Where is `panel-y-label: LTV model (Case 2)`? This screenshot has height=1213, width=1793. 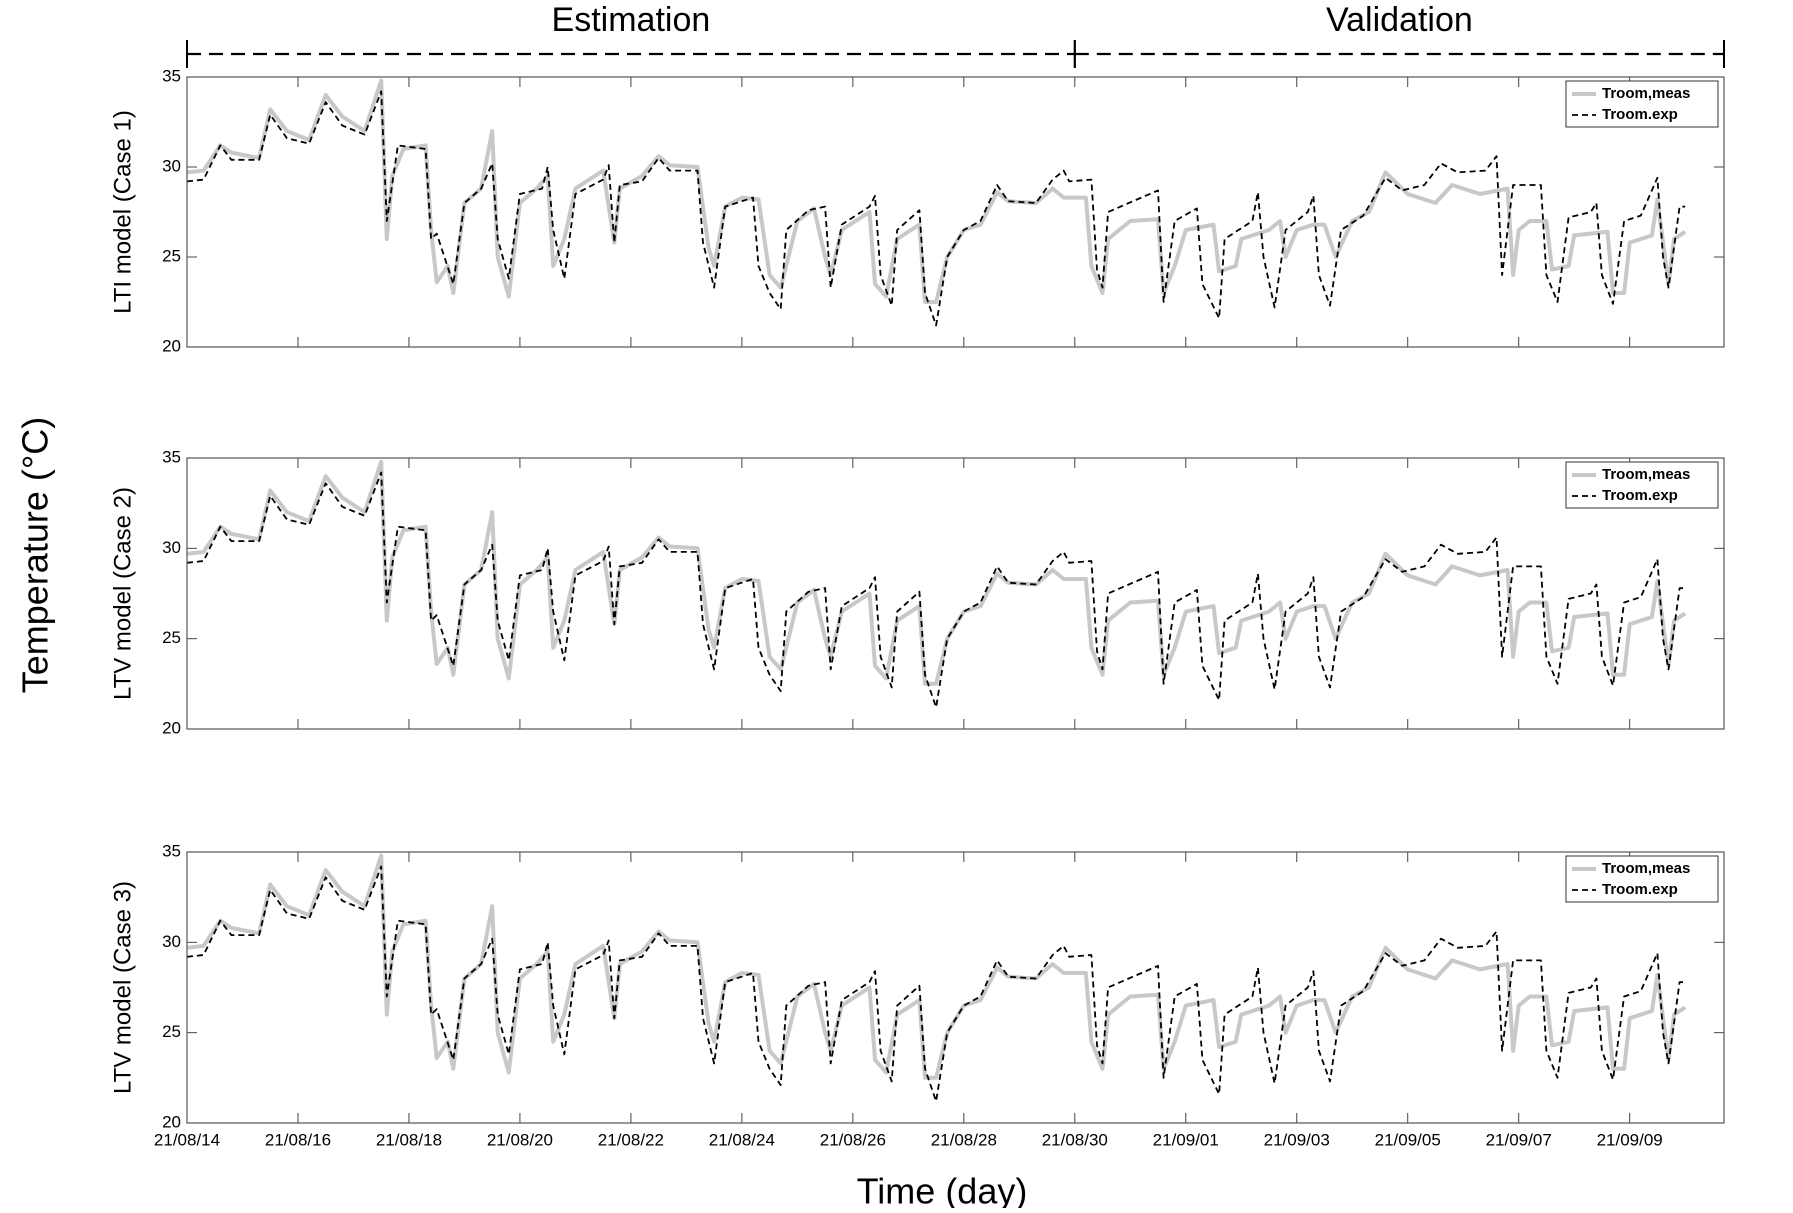
panel-y-label: LTV model (Case 2) is located at coordinates (122, 593).